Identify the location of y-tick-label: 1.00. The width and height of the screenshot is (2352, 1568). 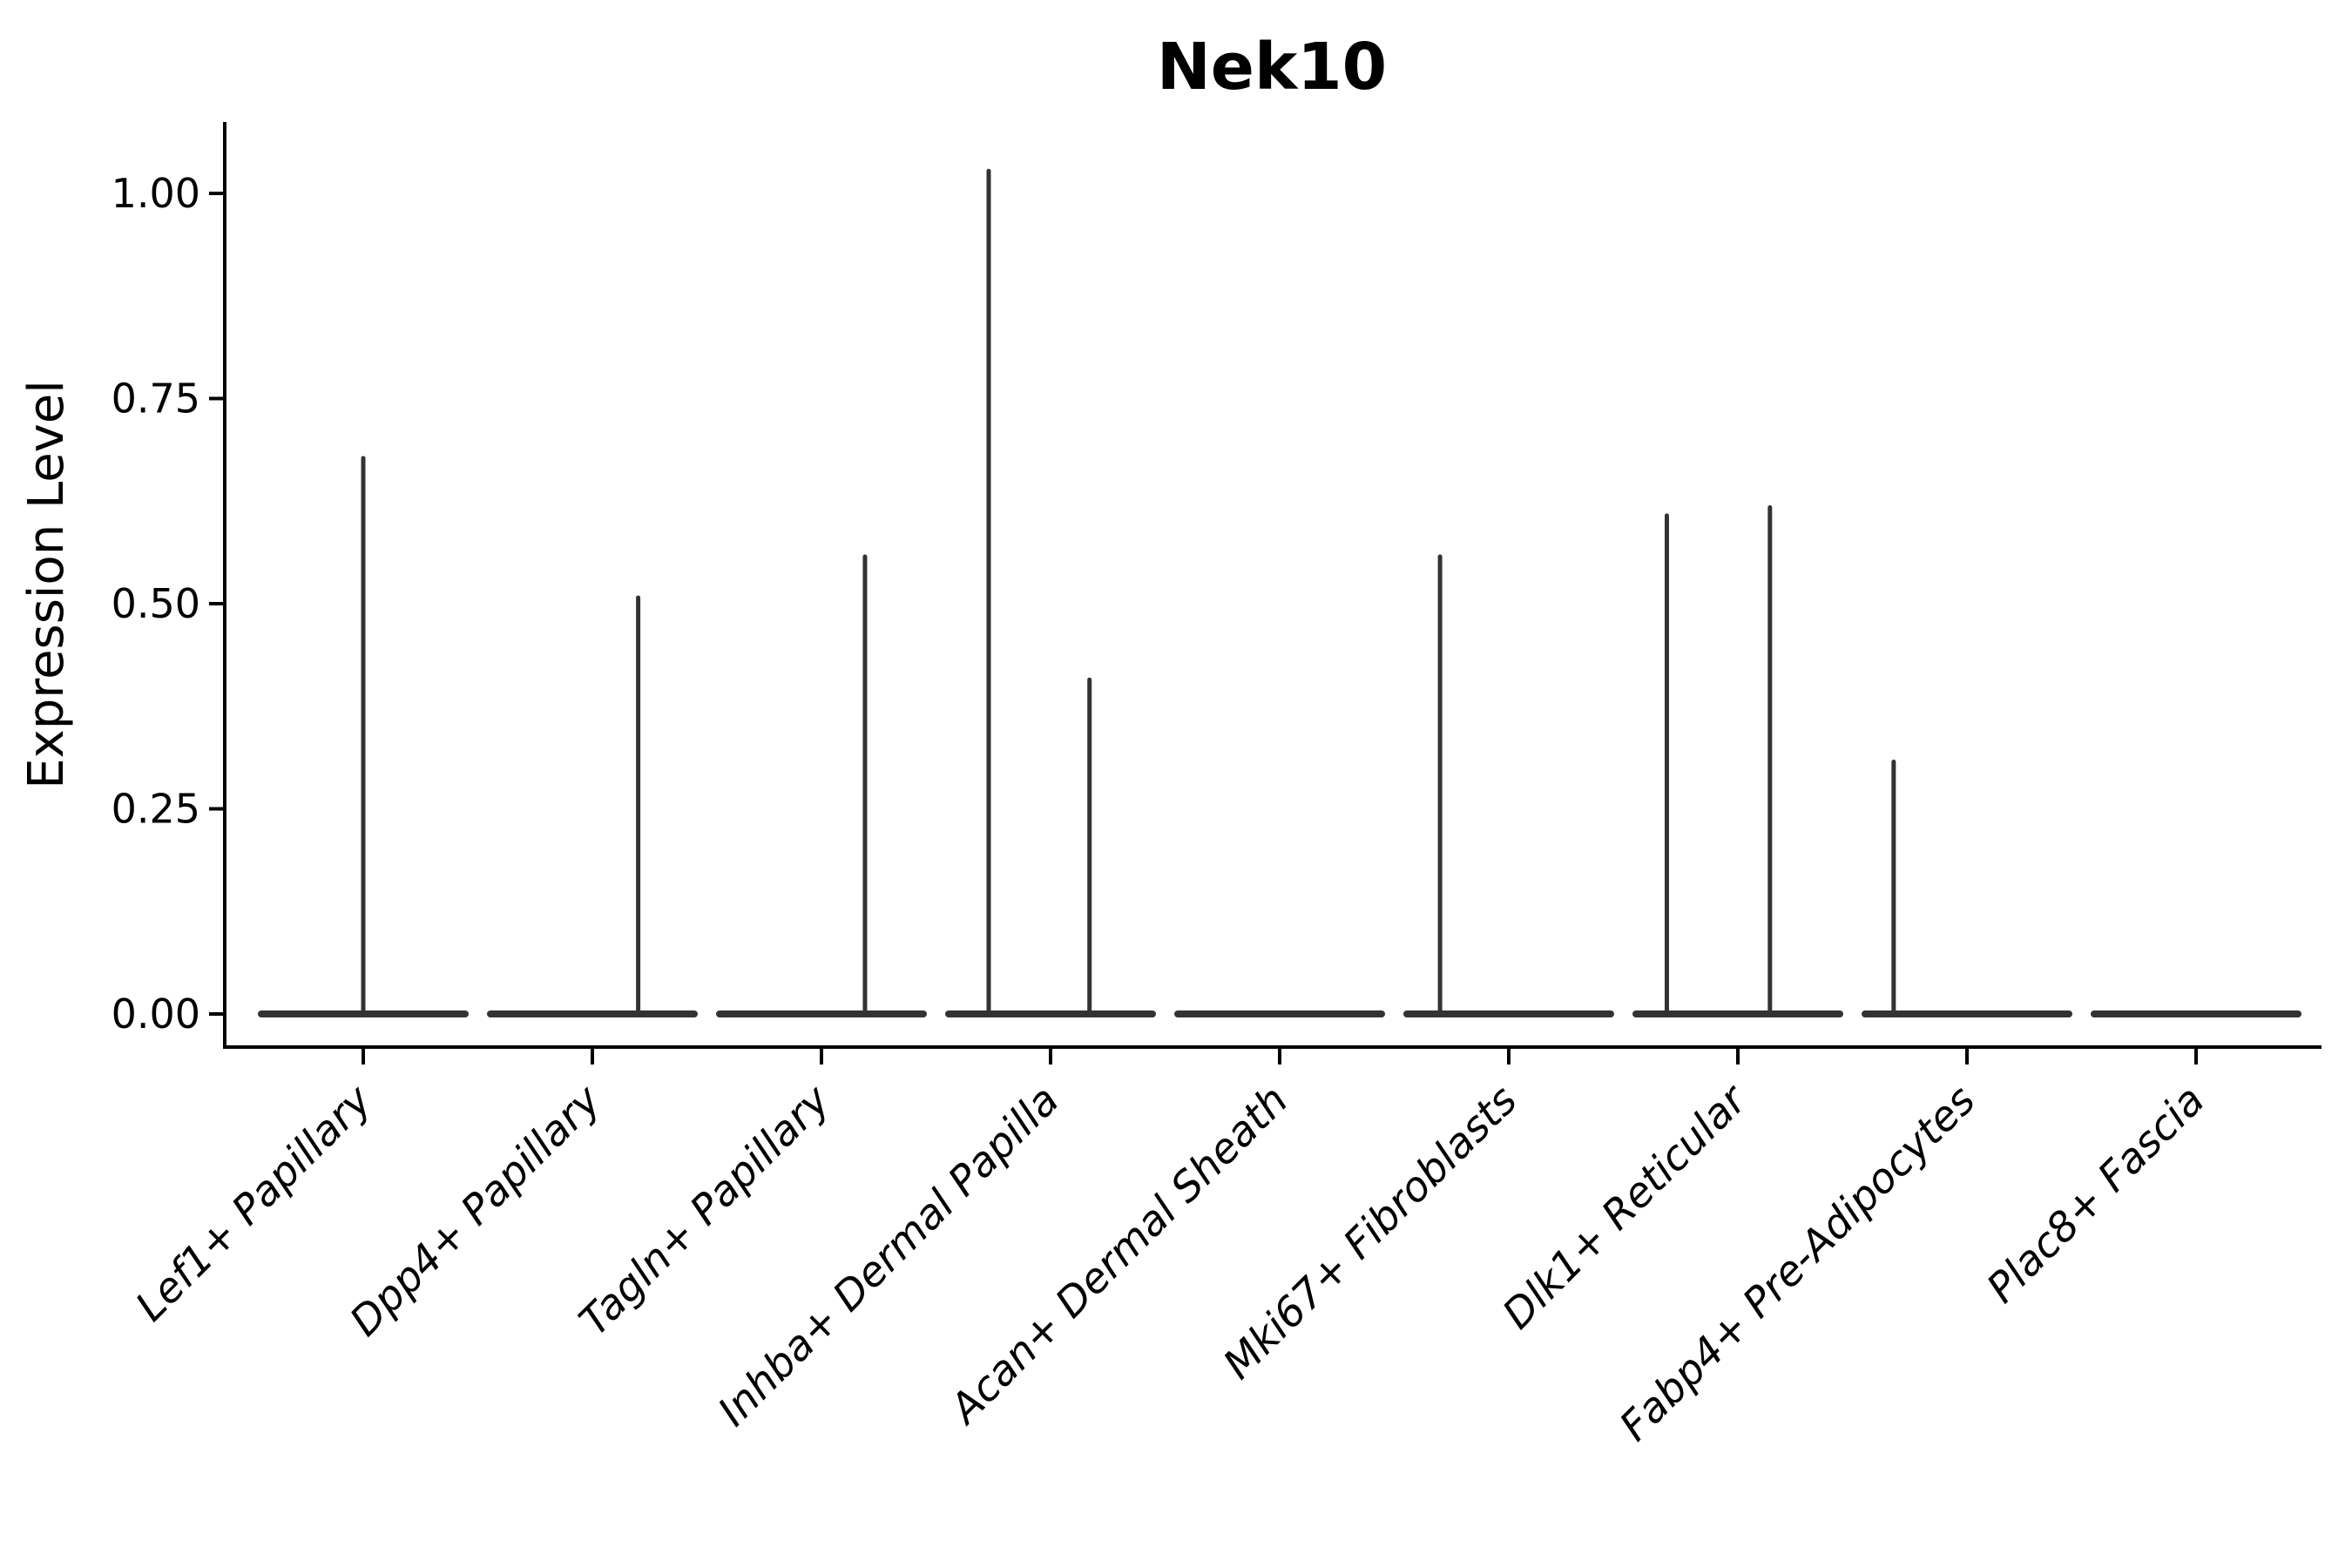
(156, 193).